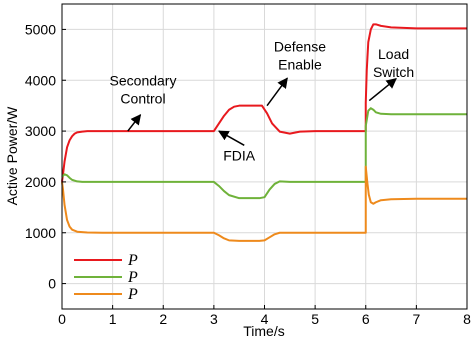 The width and height of the screenshot is (472, 343). What do you see at coordinates (300, 46) in the screenshot?
I see `annotation-defense-label: Defense` at bounding box center [300, 46].